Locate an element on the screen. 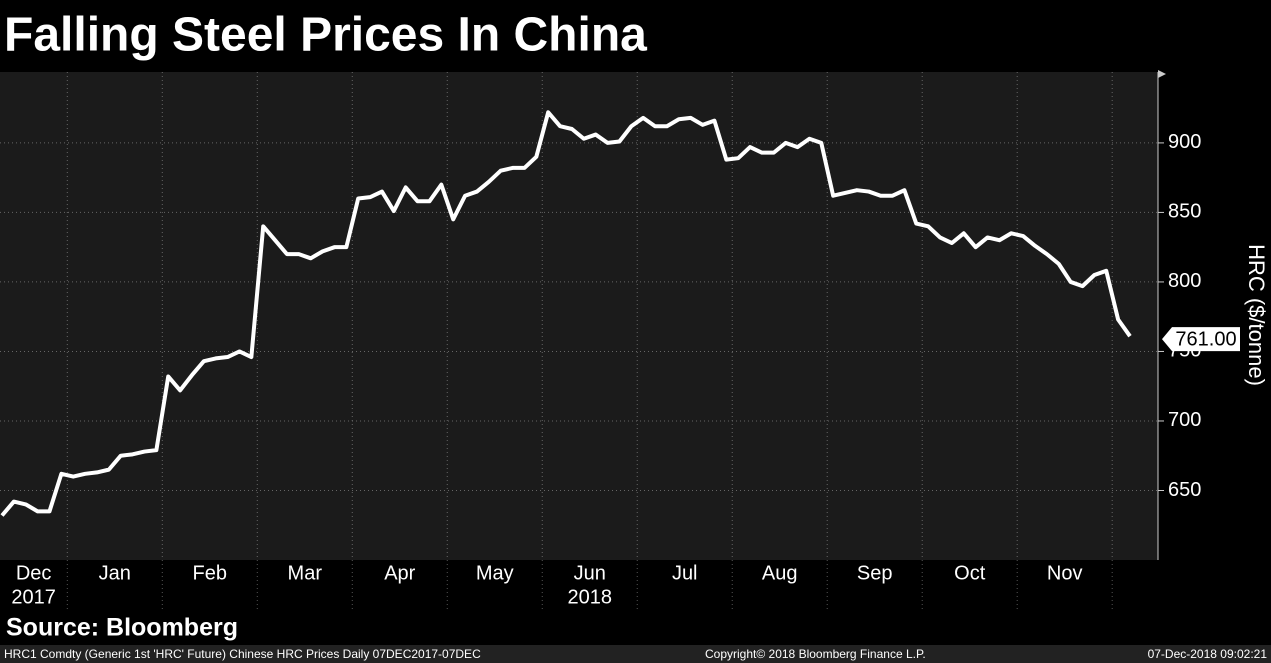  x-tick-label: Jan is located at coordinates (115, 573).